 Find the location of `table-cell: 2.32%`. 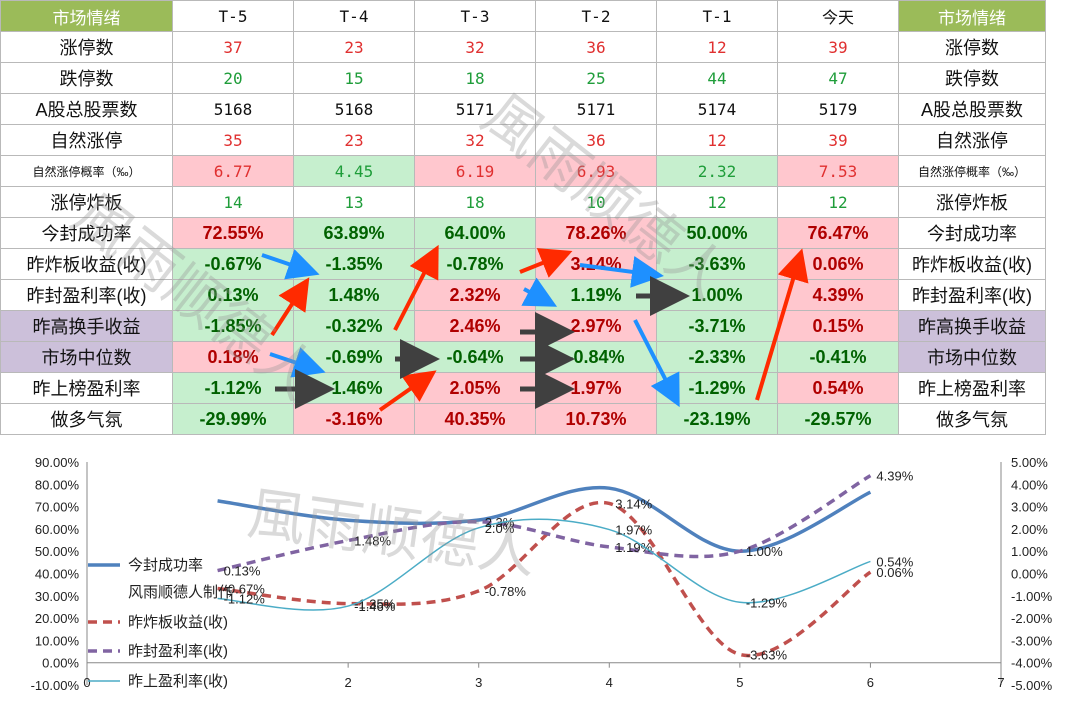

table-cell: 2.32% is located at coordinates (475, 295).